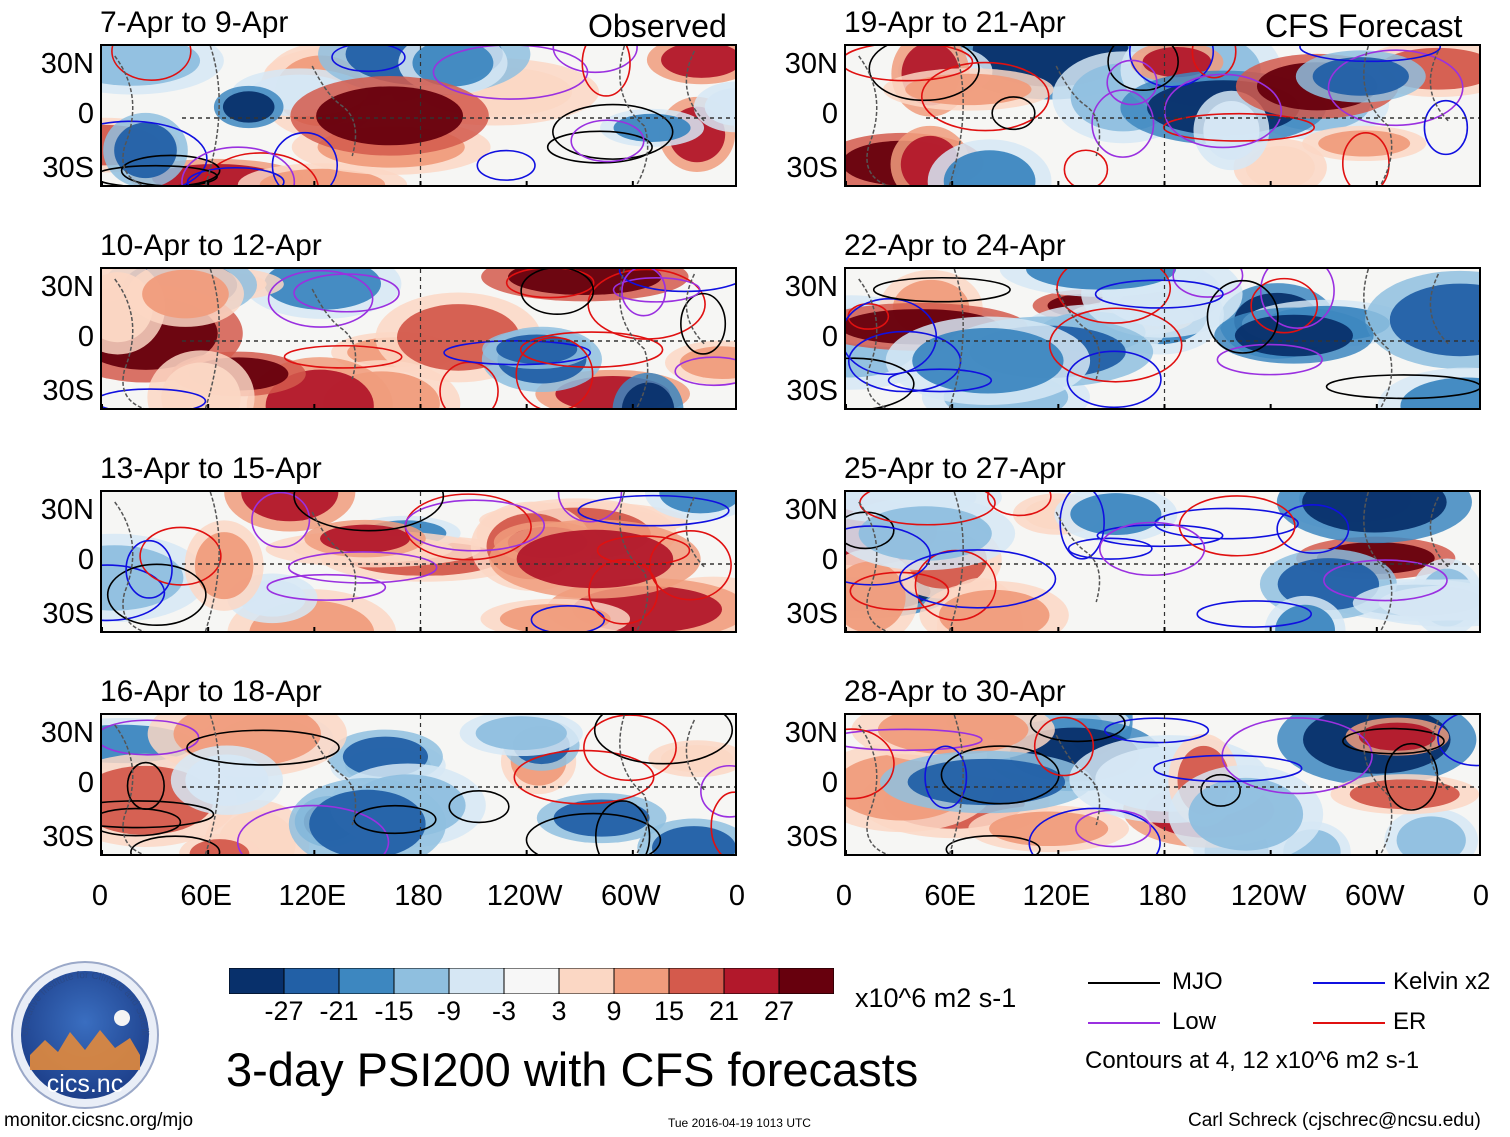 Image resolution: width=1510 pixels, height=1137 pixels. I want to click on footer-url: monitor.cicsnc.org/mjo, so click(99, 1120).